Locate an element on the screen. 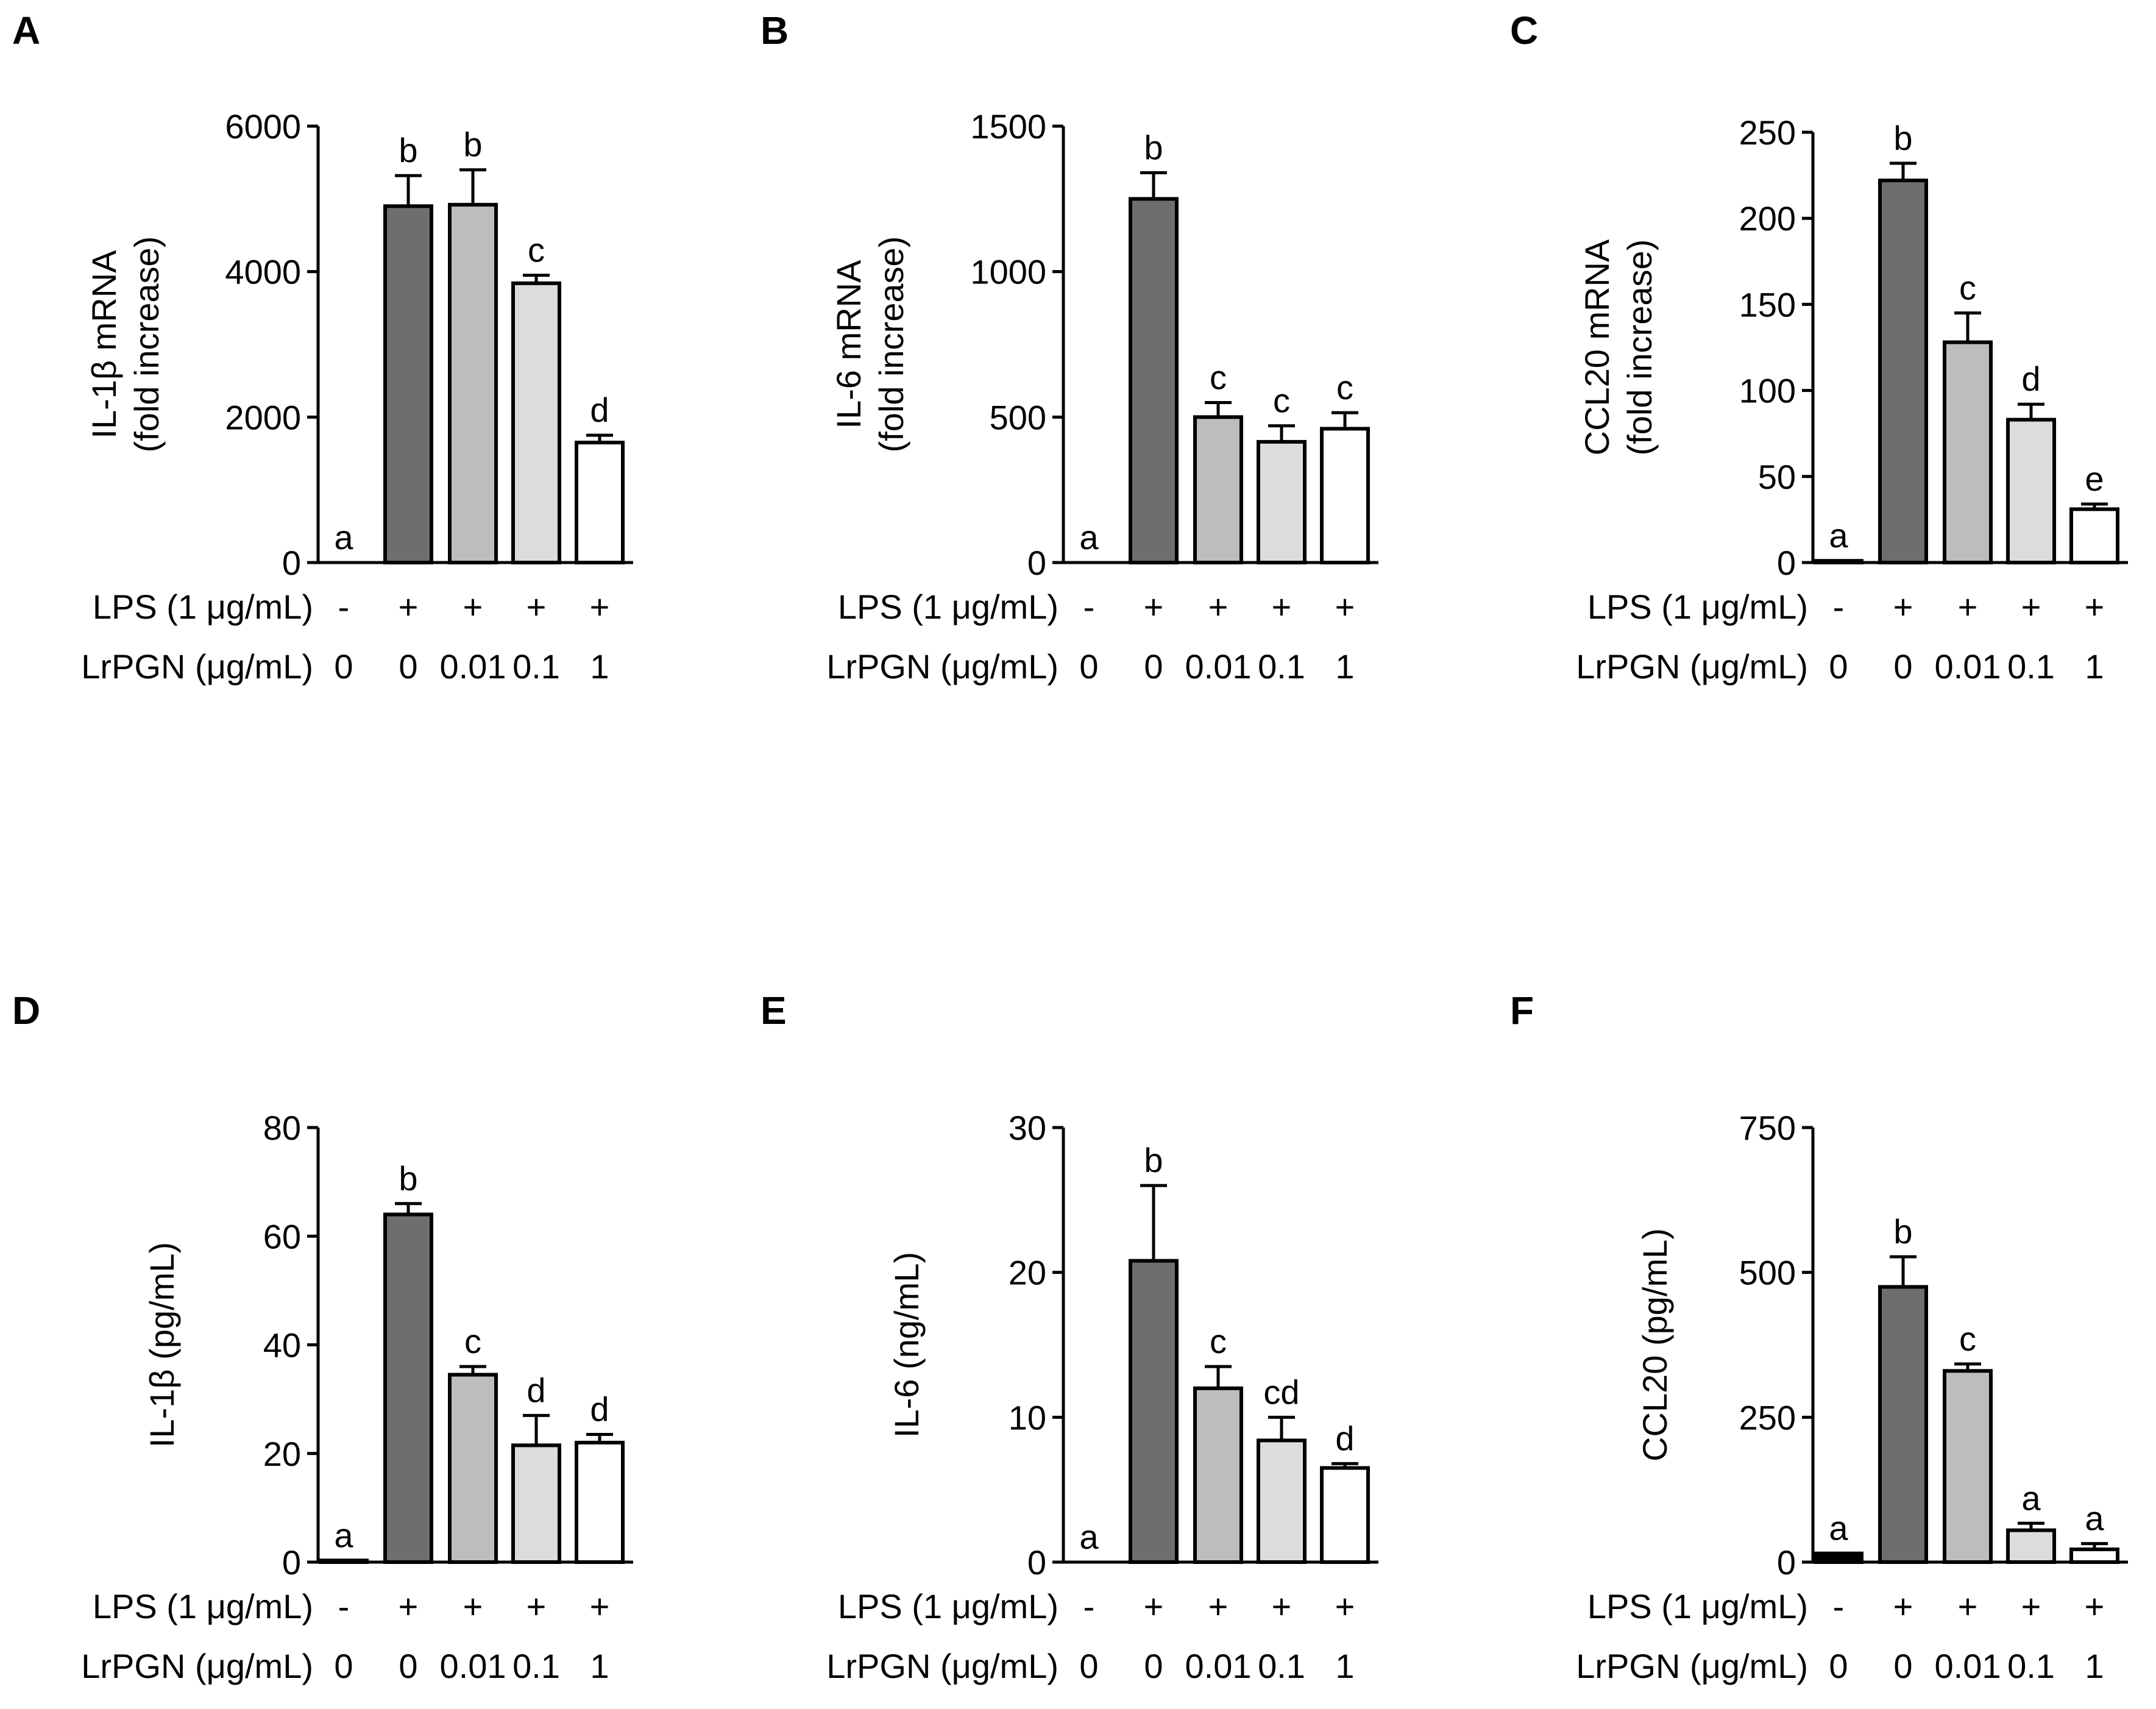 The height and width of the screenshot is (1709, 2156). y-tick-label: 1000 is located at coordinates (1008, 272).